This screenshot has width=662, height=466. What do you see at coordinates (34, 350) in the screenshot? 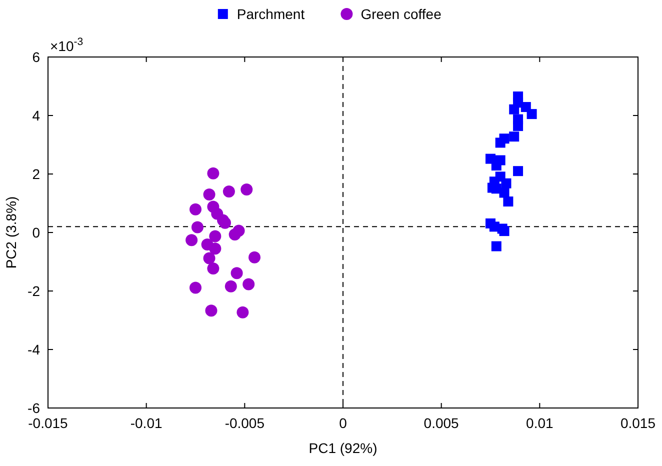
I see `y-tick-label: -4` at bounding box center [34, 350].